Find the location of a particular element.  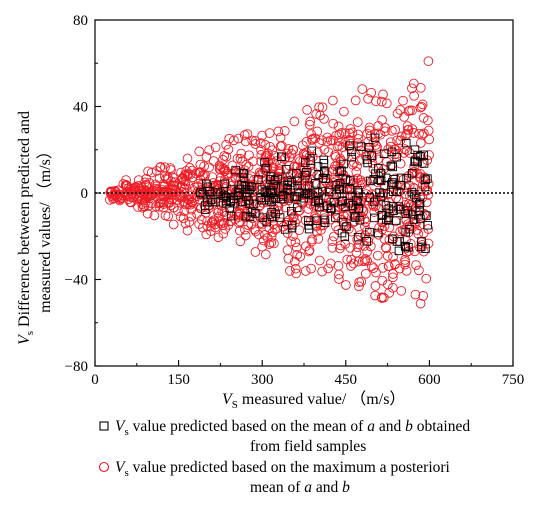

y-tick-label: −80 is located at coordinates (76, 367).